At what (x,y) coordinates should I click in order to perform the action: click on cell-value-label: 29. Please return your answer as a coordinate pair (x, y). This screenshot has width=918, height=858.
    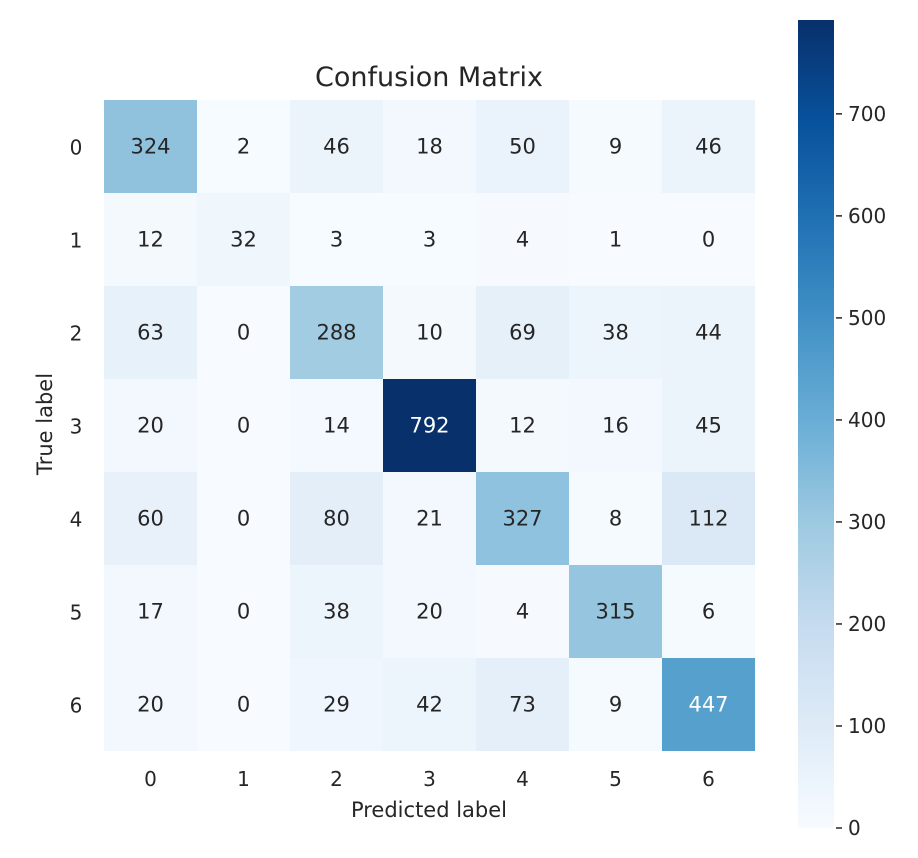
    Looking at the image, I should click on (336, 705).